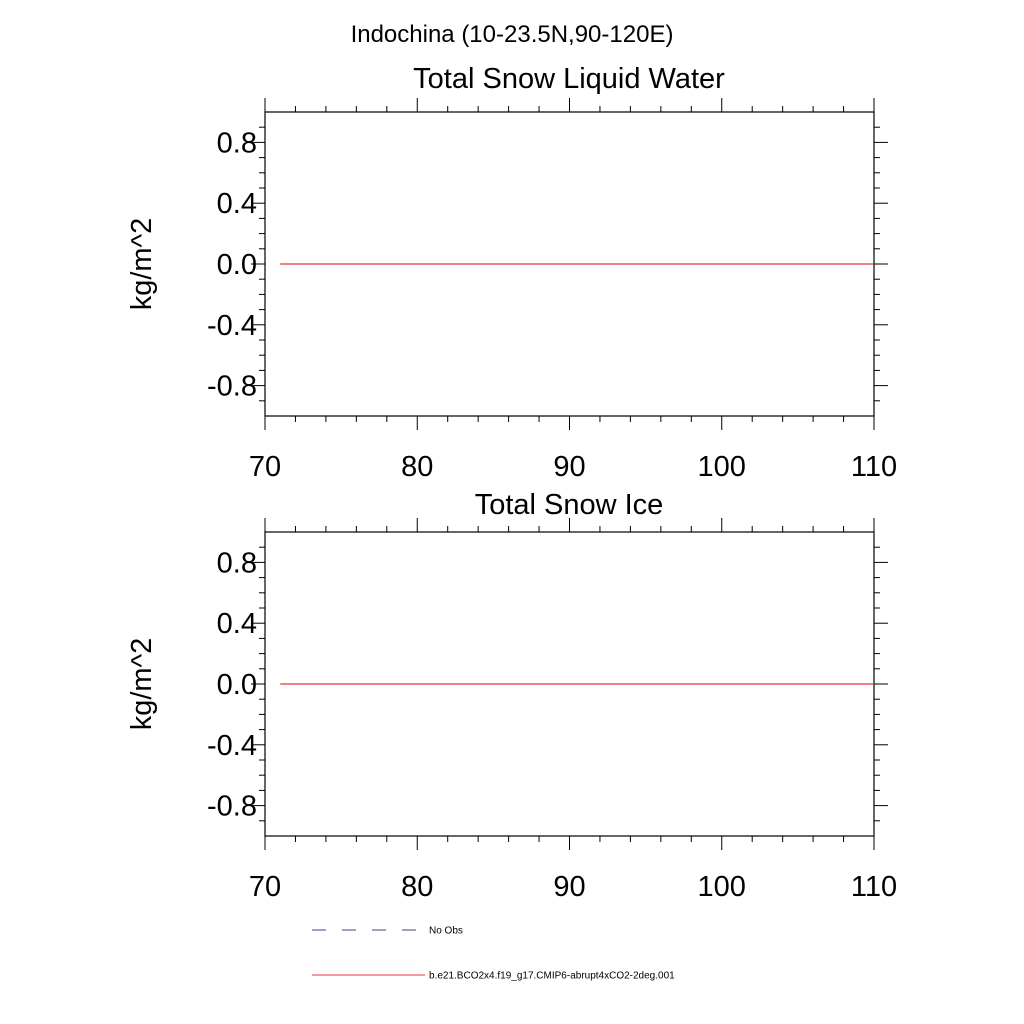 This screenshot has height=1024, width=1024. Describe the element at coordinates (387, 931) in the screenshot. I see `legend-entry-no-obs: No Obs` at that location.